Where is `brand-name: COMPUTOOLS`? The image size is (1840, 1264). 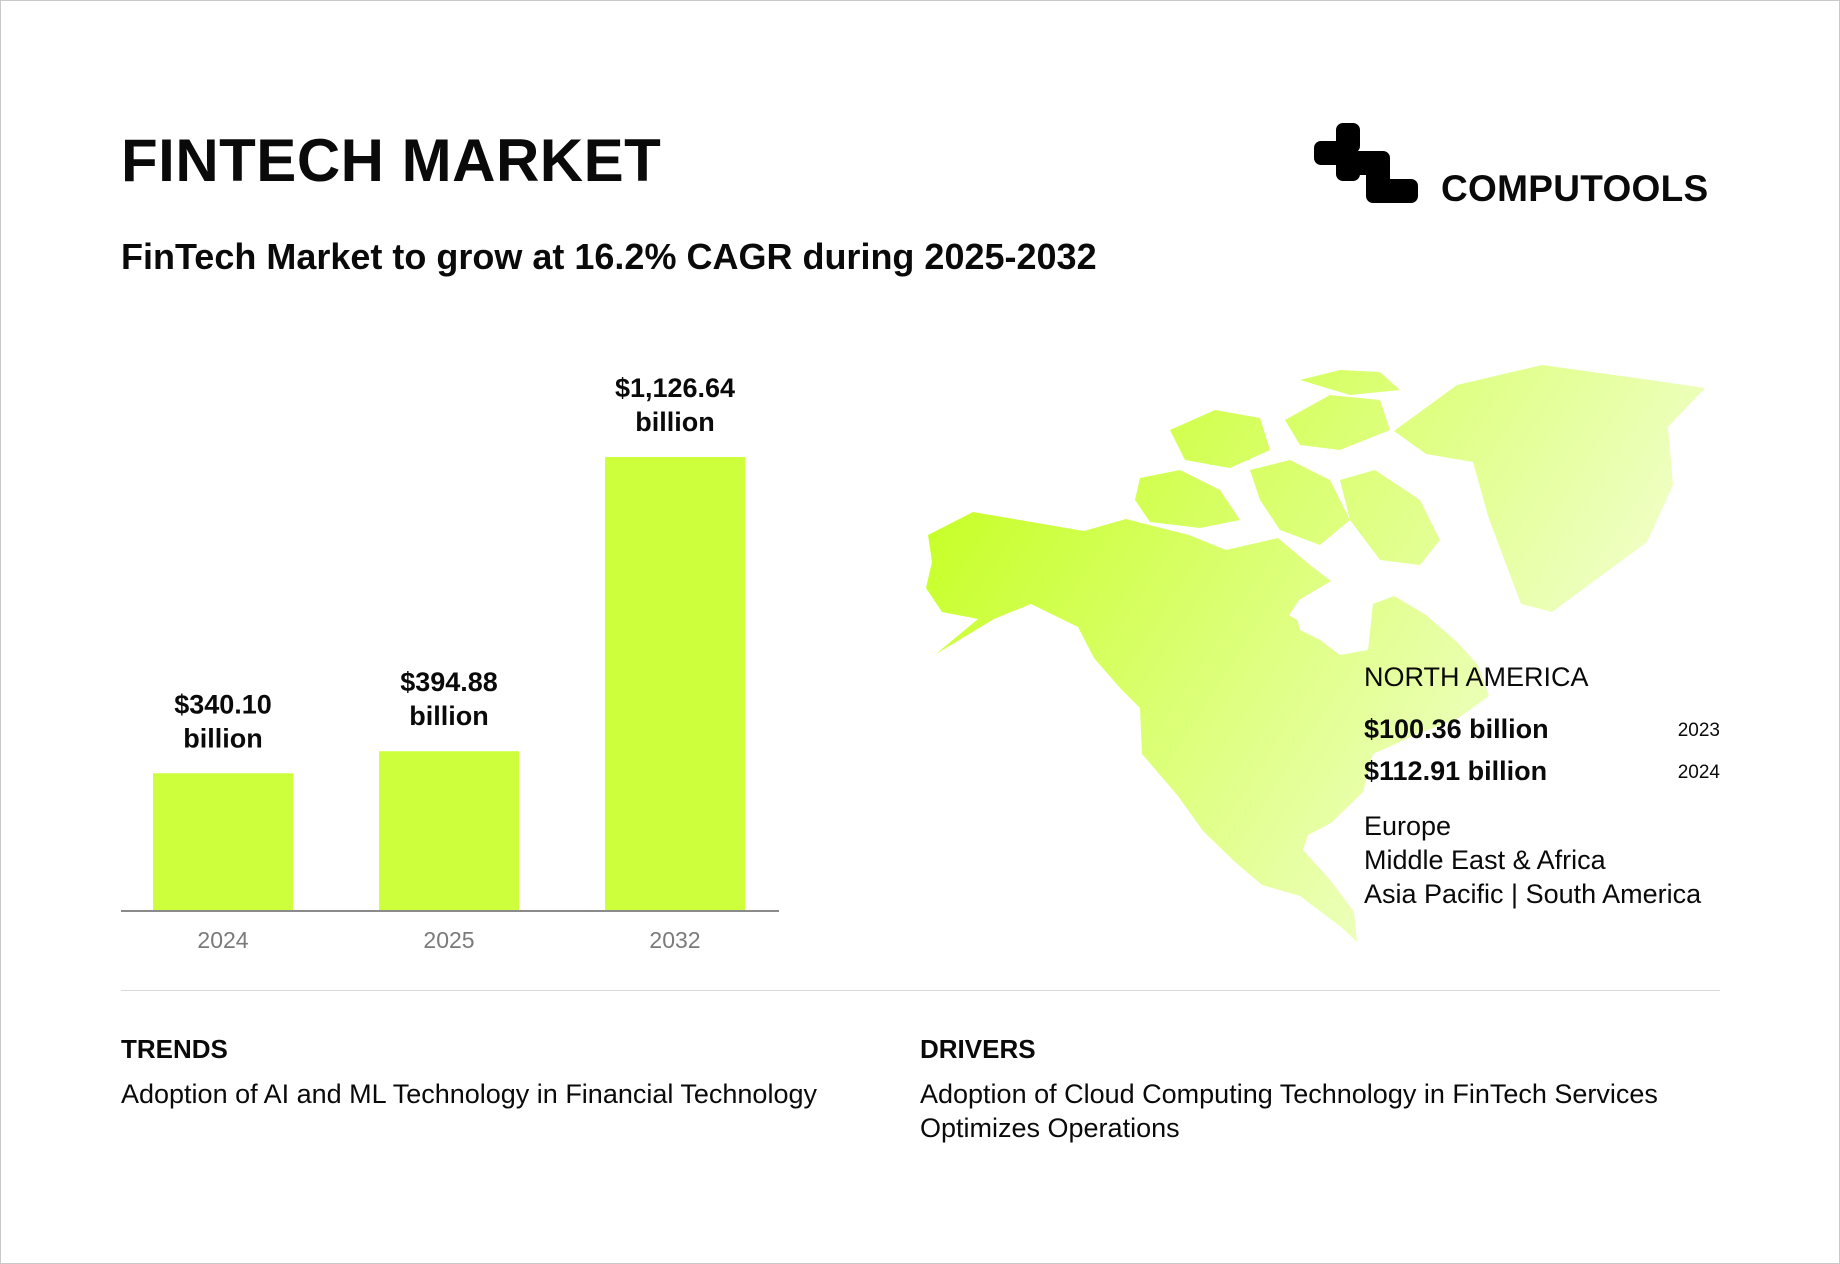
brand-name: COMPUTOOLS is located at coordinates (1575, 188).